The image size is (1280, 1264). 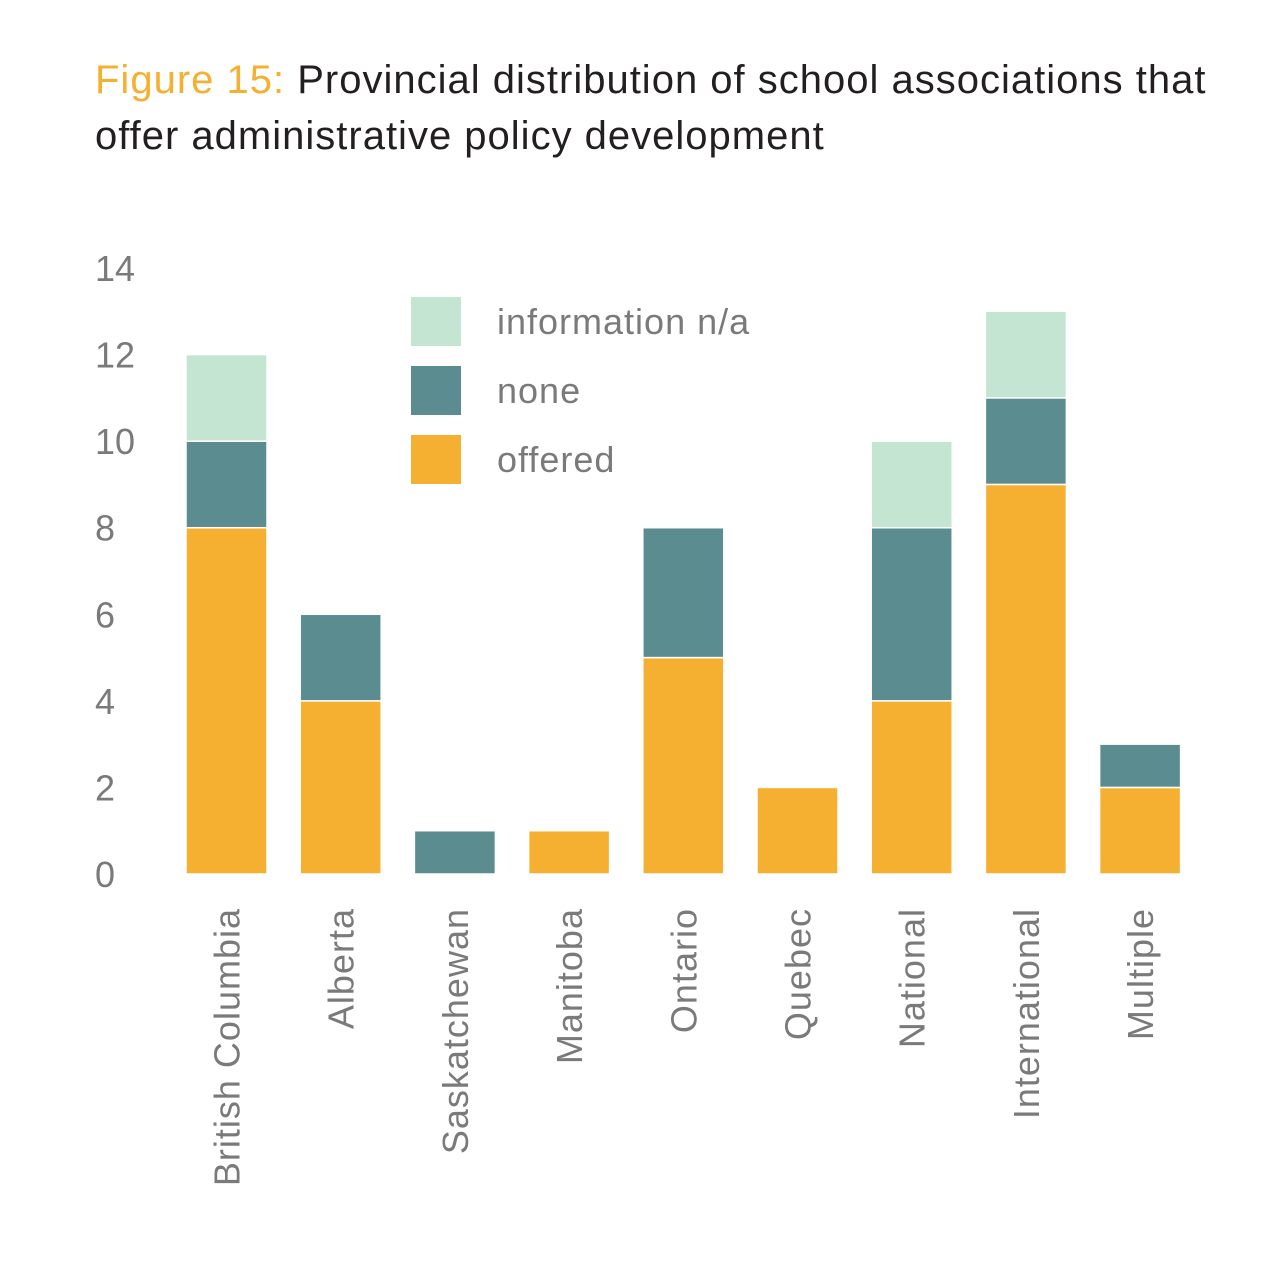 I want to click on legend-swatch-none, so click(x=436, y=390).